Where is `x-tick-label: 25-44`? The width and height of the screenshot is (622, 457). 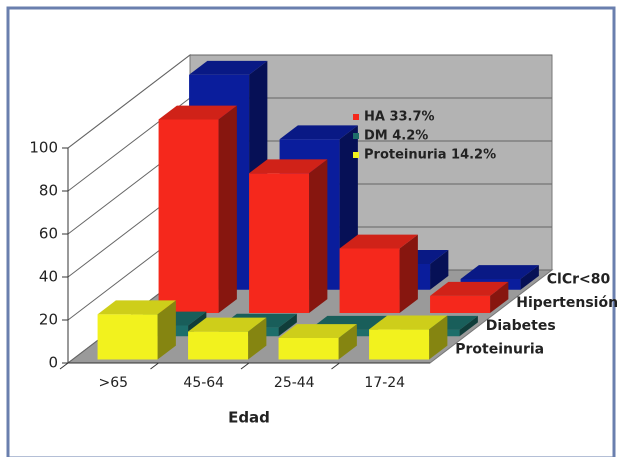 x-tick-label: 25-44 is located at coordinates (294, 383).